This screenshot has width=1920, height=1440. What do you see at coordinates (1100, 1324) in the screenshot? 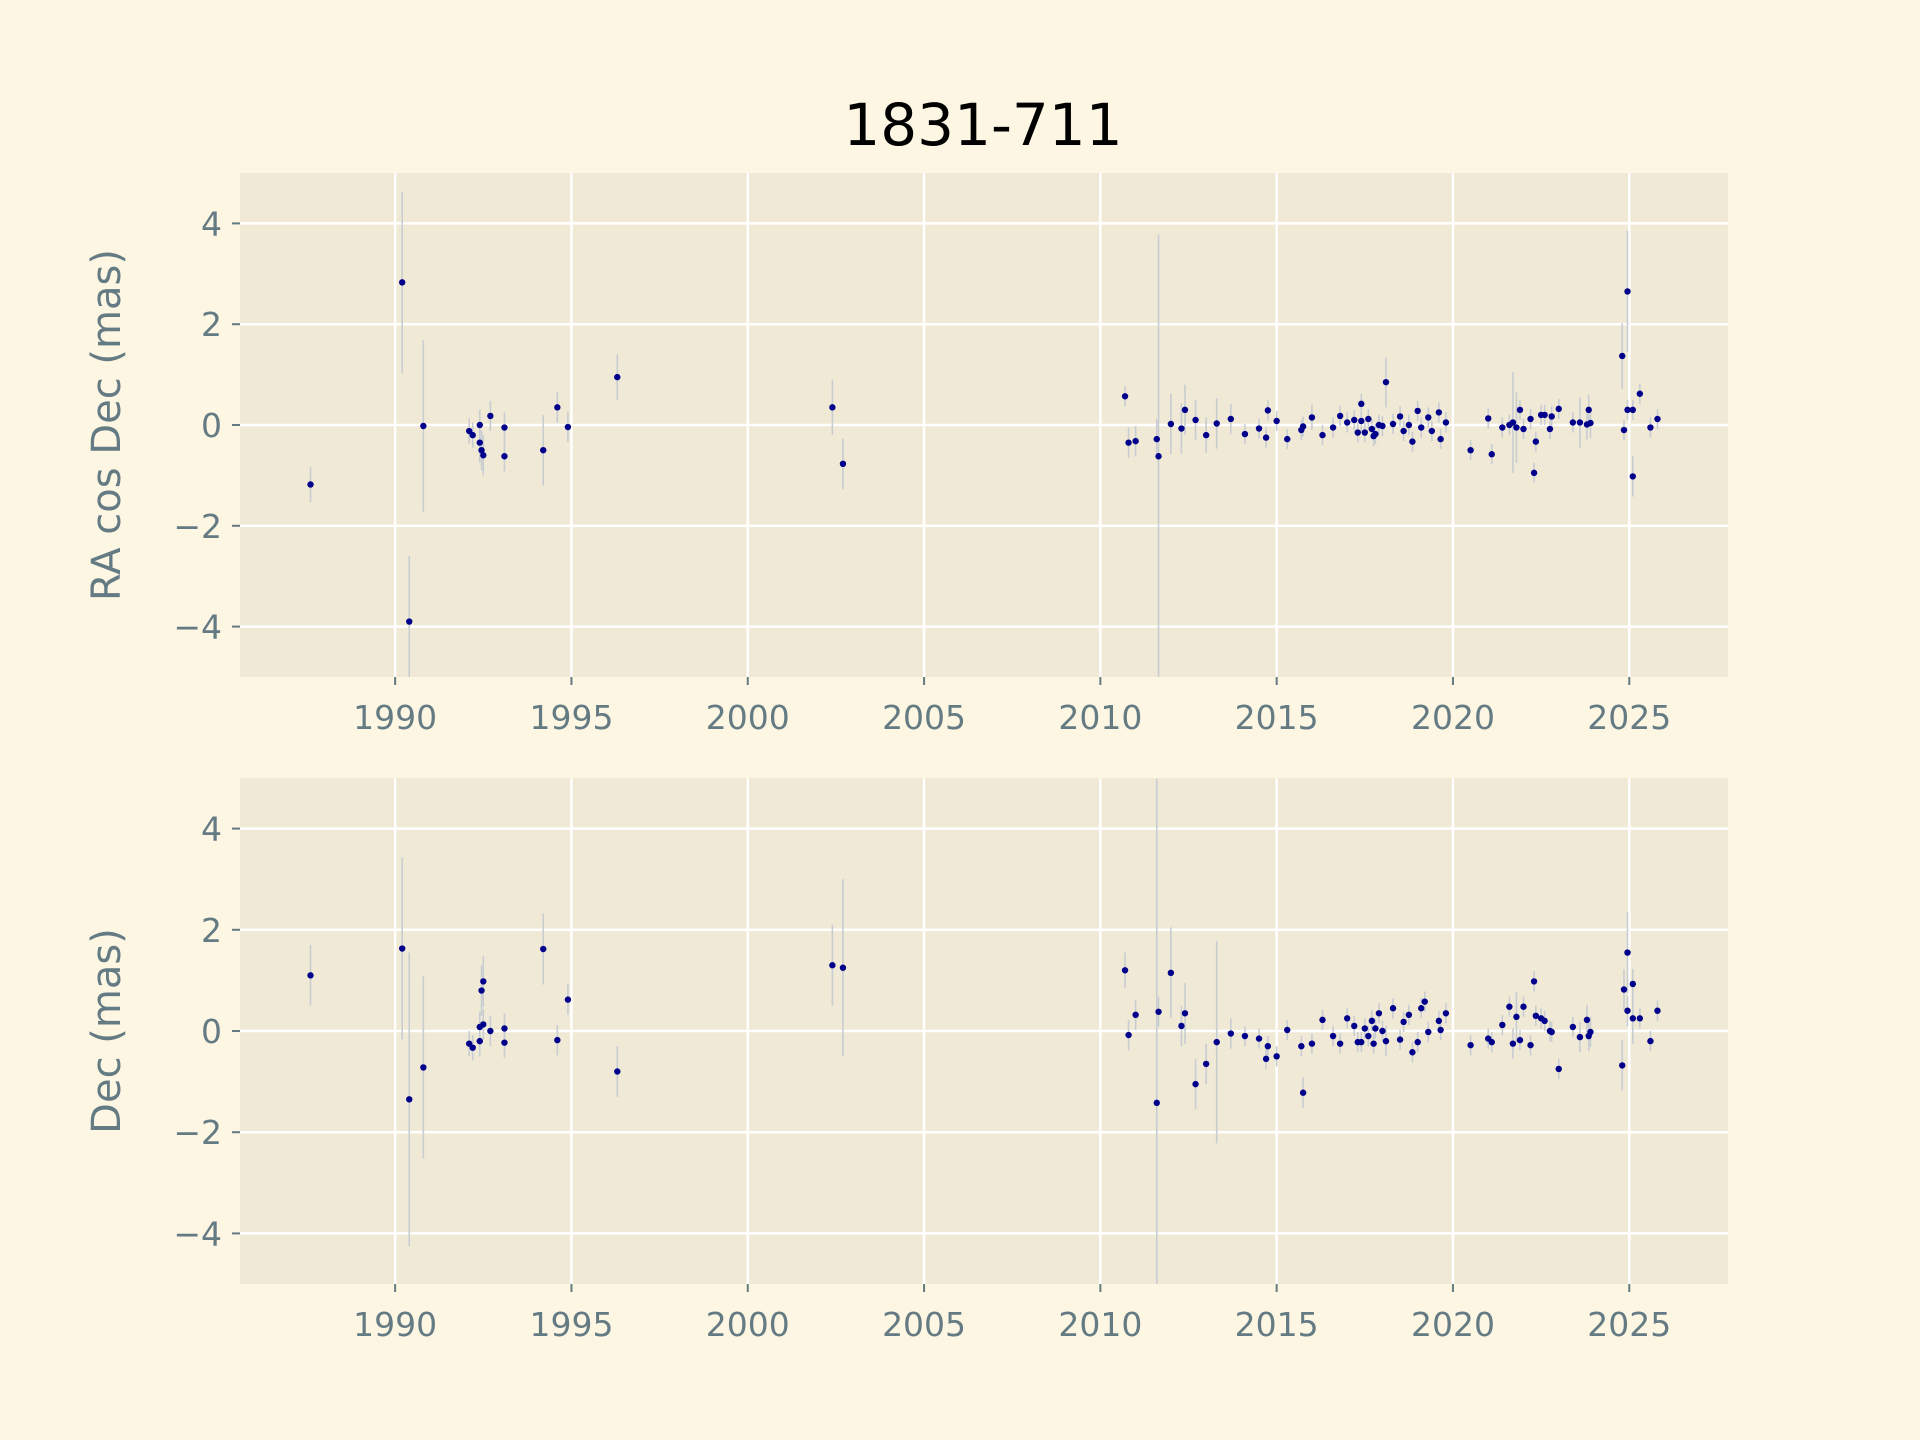
I see `x-tick-label: 2010` at bounding box center [1100, 1324].